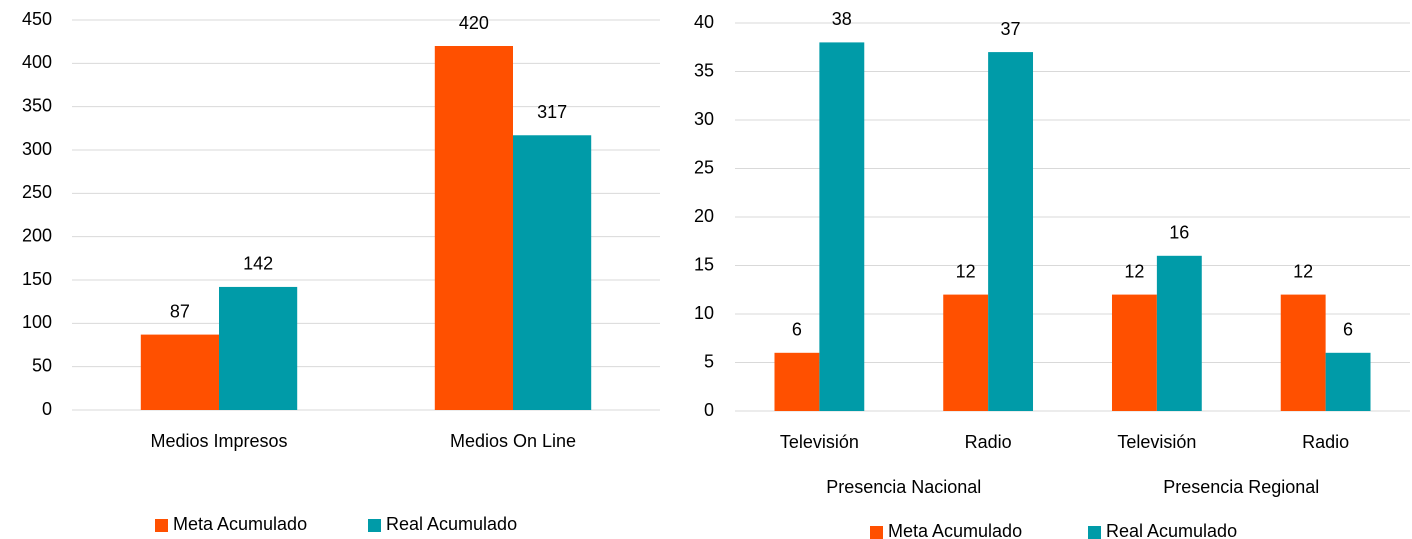 The width and height of the screenshot is (1412, 539). What do you see at coordinates (218, 441) in the screenshot?
I see `x-tick-label: Medios Impresos` at bounding box center [218, 441].